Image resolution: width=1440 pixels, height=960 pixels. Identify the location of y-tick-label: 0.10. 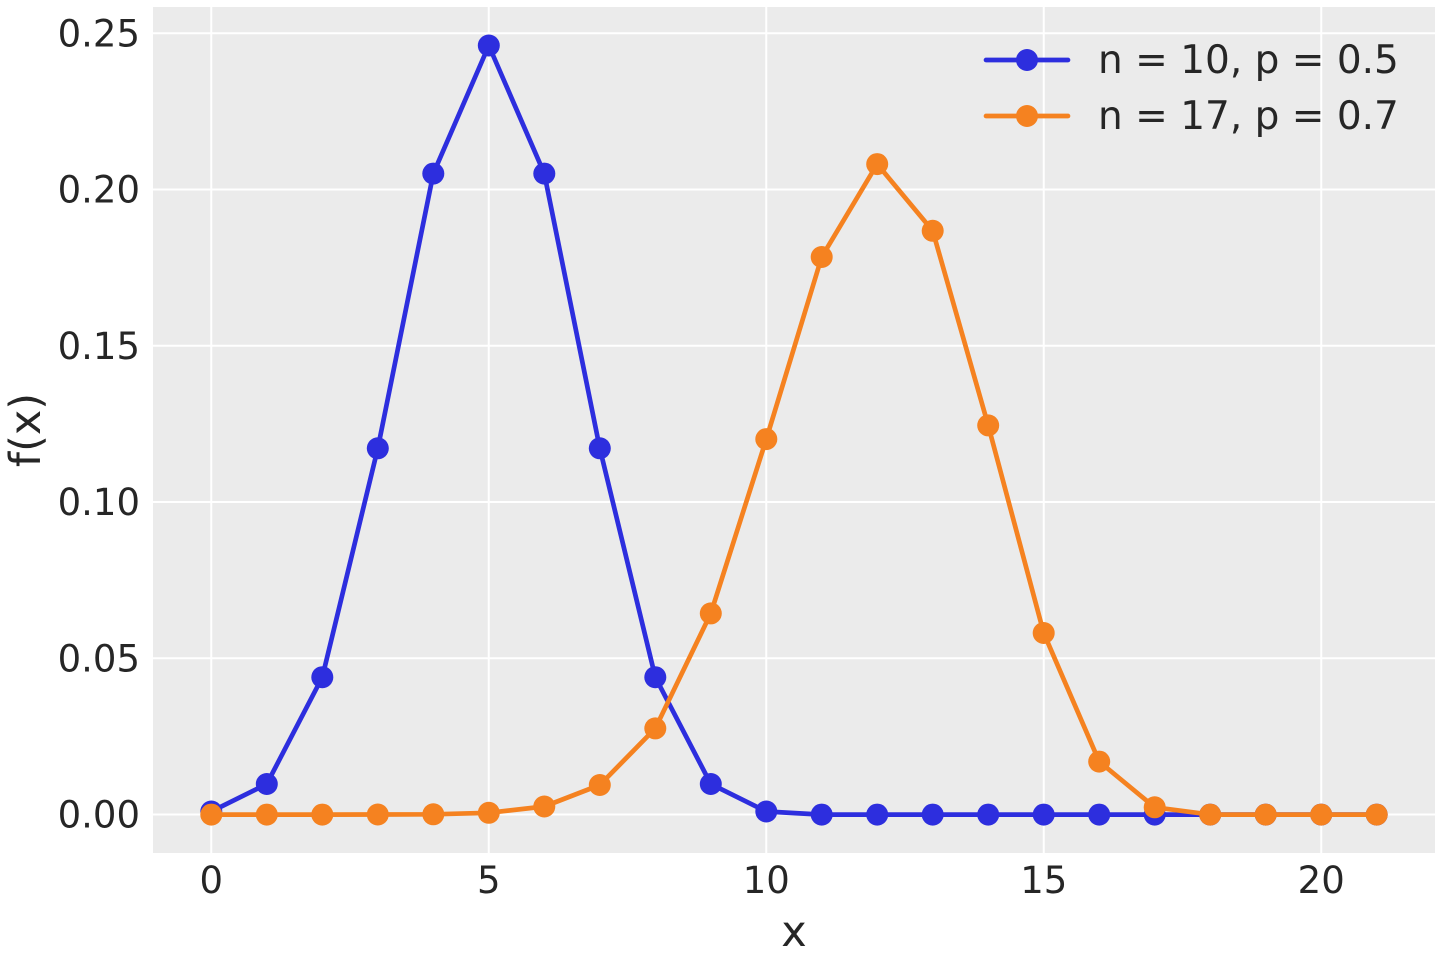
(99, 502).